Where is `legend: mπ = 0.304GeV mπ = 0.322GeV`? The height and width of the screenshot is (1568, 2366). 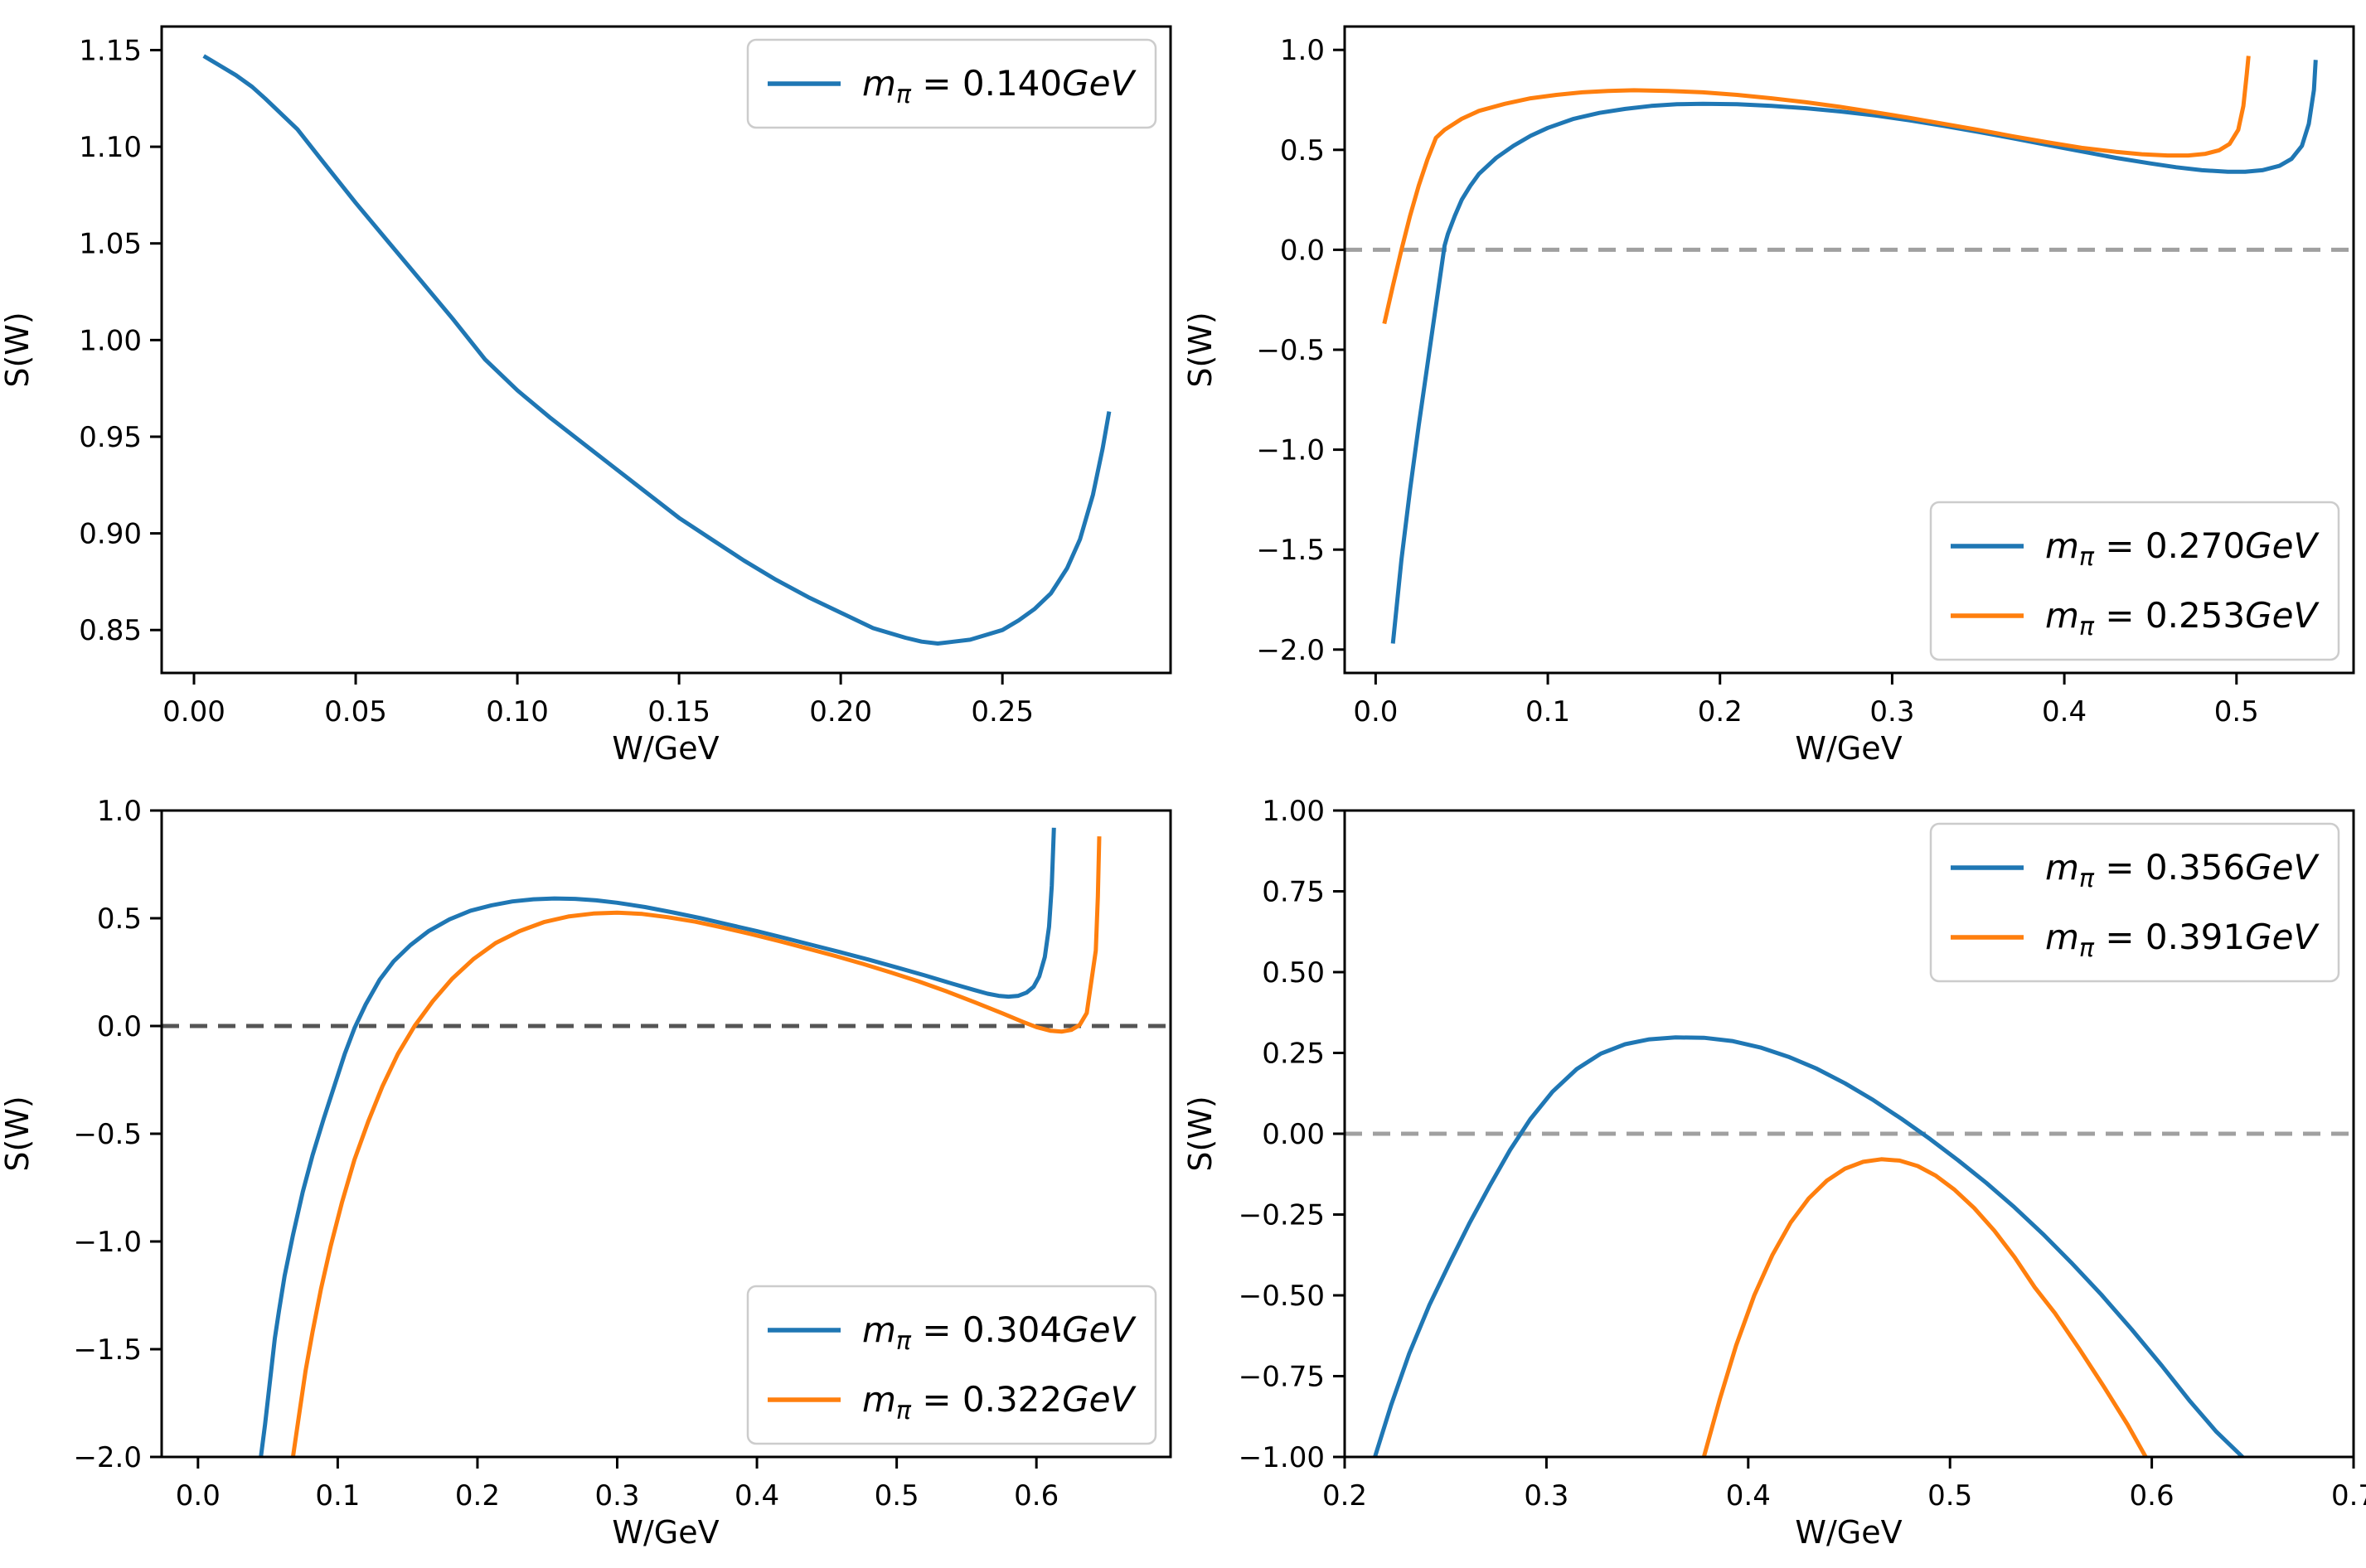
legend: mπ = 0.304GeV mπ = 0.322GeV is located at coordinates (952, 1365).